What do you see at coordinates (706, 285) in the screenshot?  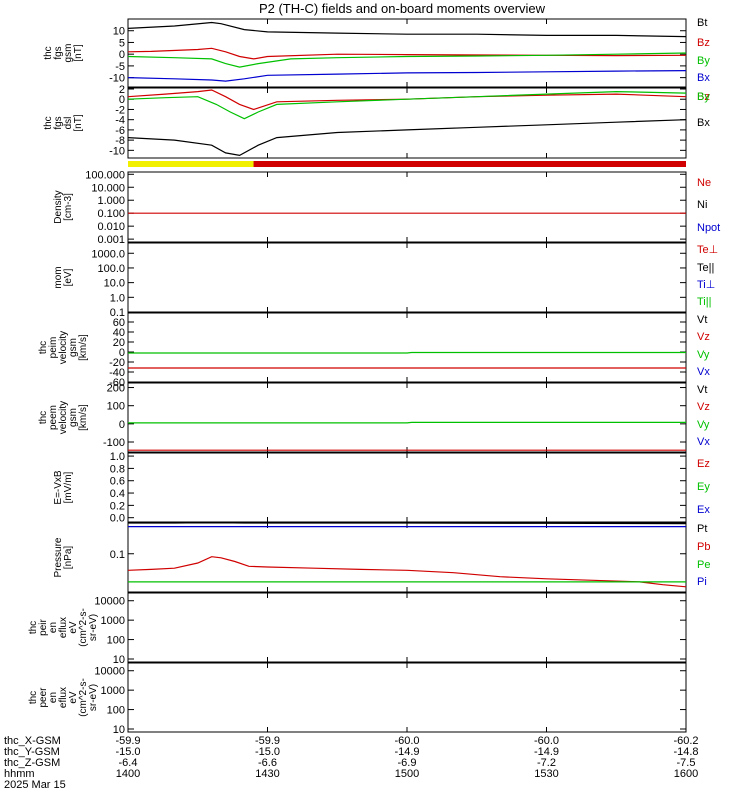 I see `legend-entry: Ti⊥` at bounding box center [706, 285].